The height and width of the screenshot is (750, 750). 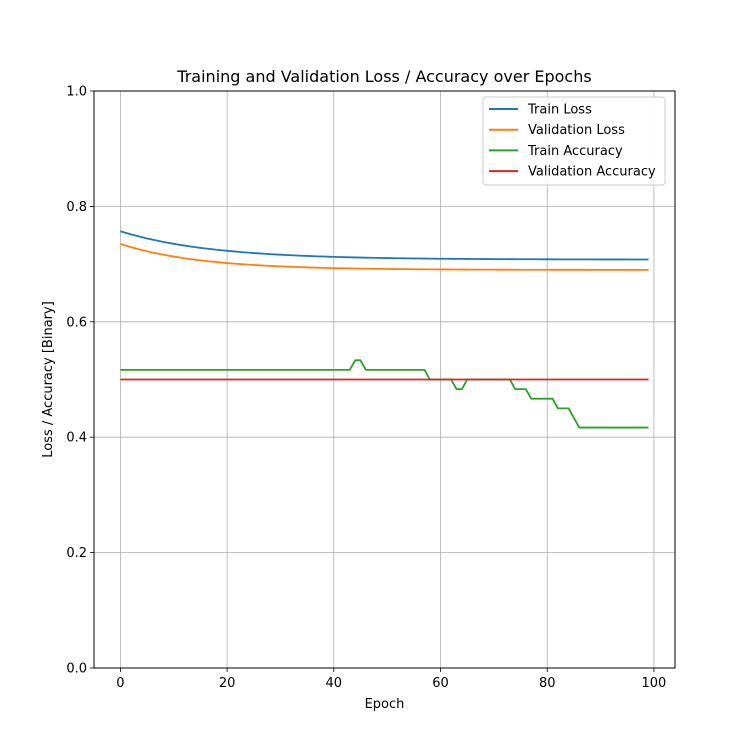 I want to click on legend-label-train-accuracy: Train Accuracy, so click(x=575, y=151).